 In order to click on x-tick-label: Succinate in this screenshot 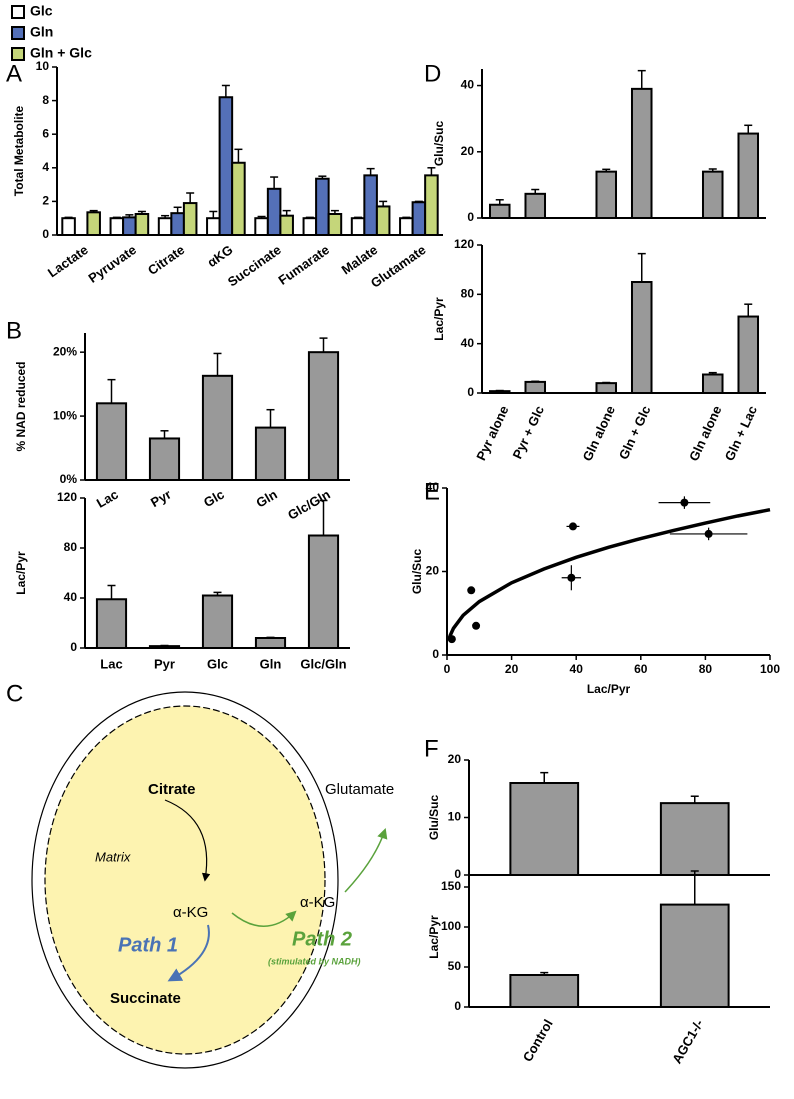, I will do `click(254, 266)`.